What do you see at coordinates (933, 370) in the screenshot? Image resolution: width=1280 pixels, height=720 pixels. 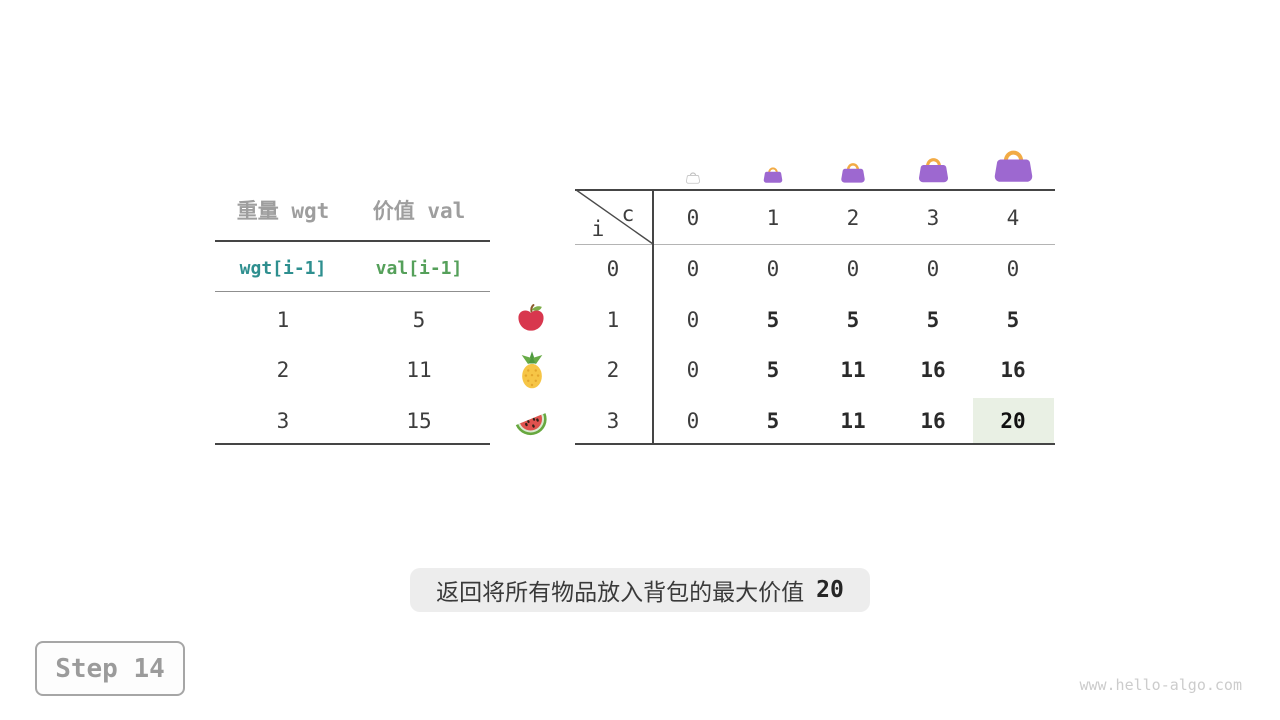 I see `dp-cell-r2c3: 16` at bounding box center [933, 370].